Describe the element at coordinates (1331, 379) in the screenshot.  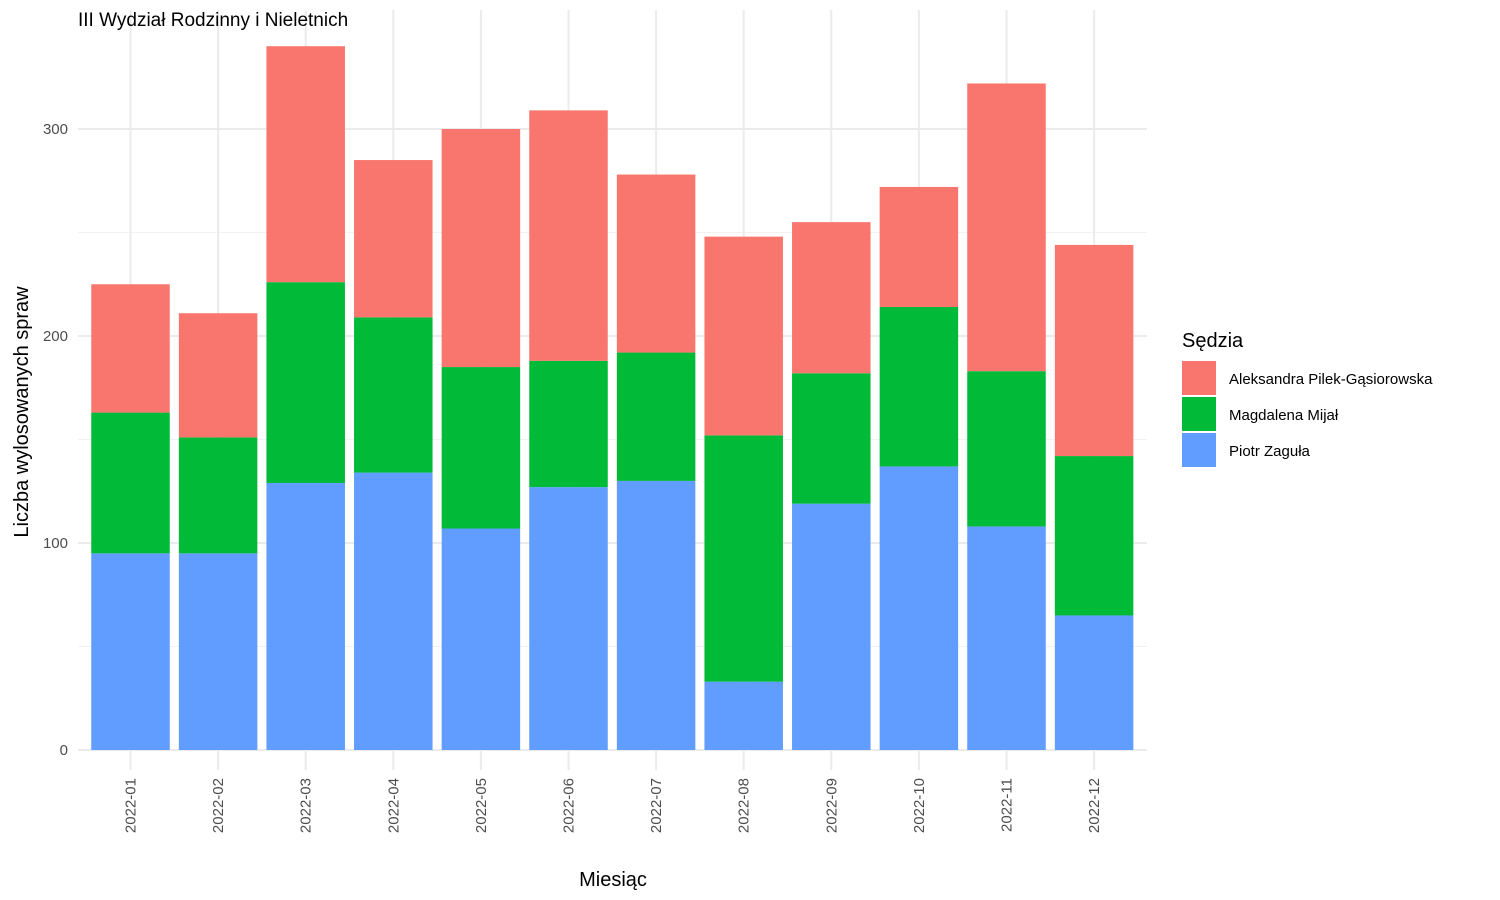
I see `legend-label: Aleksandra Pilek-Gąsiorowska` at that location.